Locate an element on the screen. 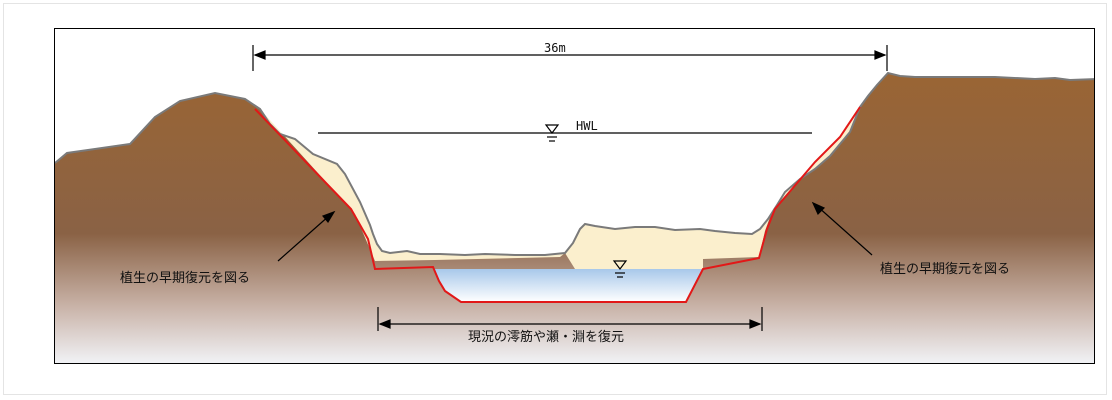 The height and width of the screenshot is (400, 1112). dimension-width-label: 36m is located at coordinates (555, 48).